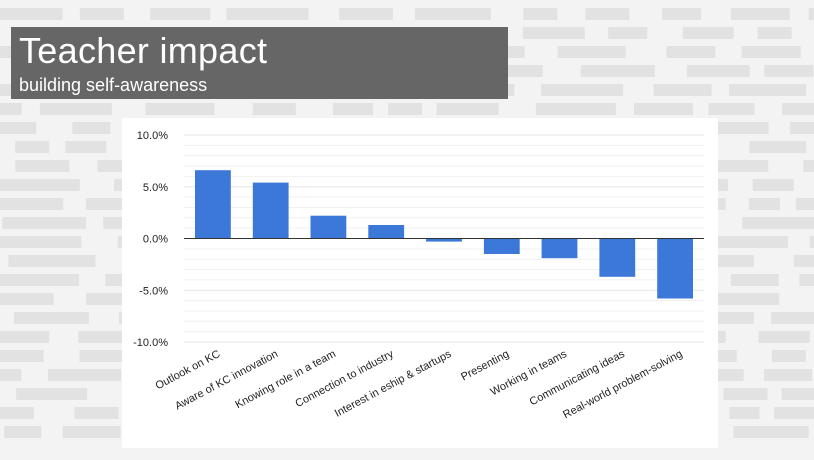 This screenshot has height=460, width=814. What do you see at coordinates (285, 379) in the screenshot?
I see `x-tick-label: Knowing role in a team` at bounding box center [285, 379].